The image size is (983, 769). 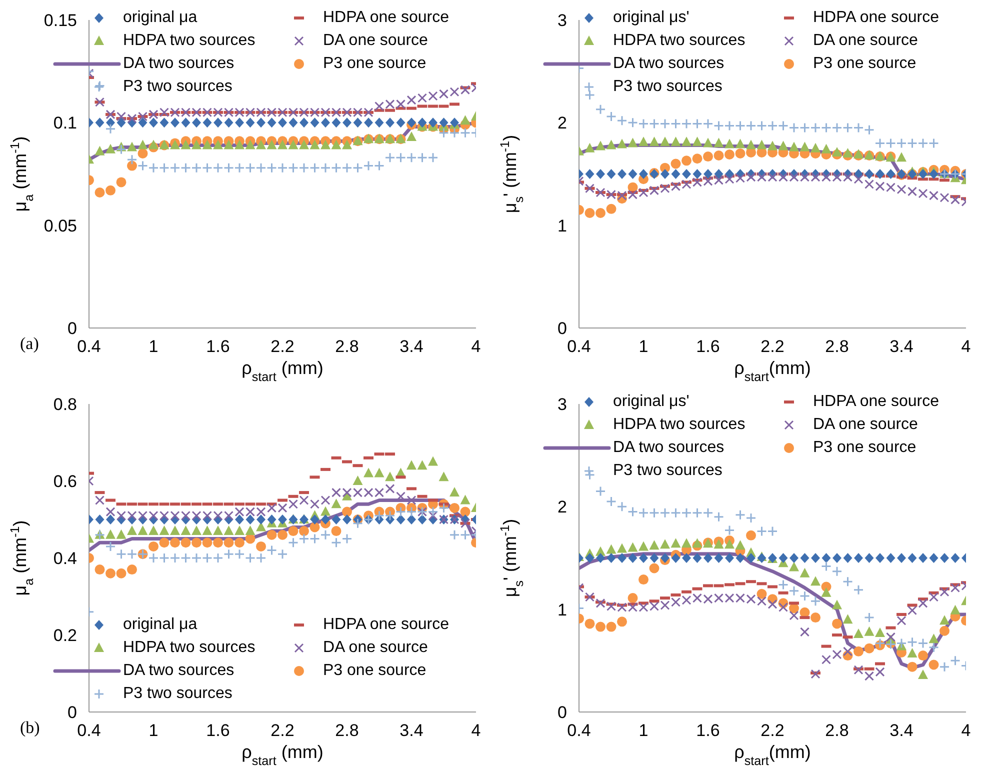 I want to click on y-tick-label: 0.05, so click(x=60, y=226).